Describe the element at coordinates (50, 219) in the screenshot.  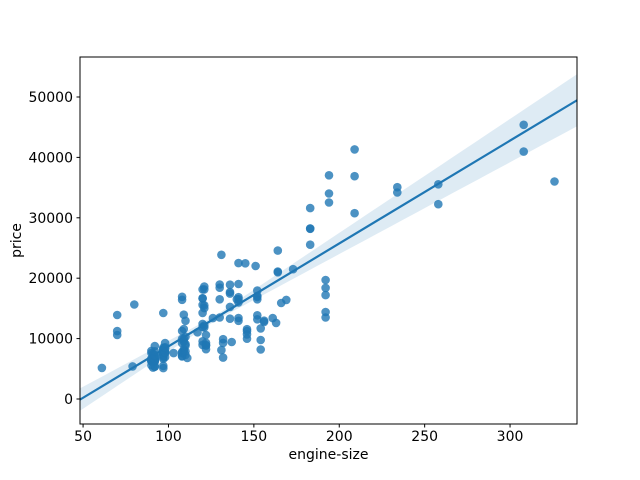
I see `y-tick-label: 30000` at that location.